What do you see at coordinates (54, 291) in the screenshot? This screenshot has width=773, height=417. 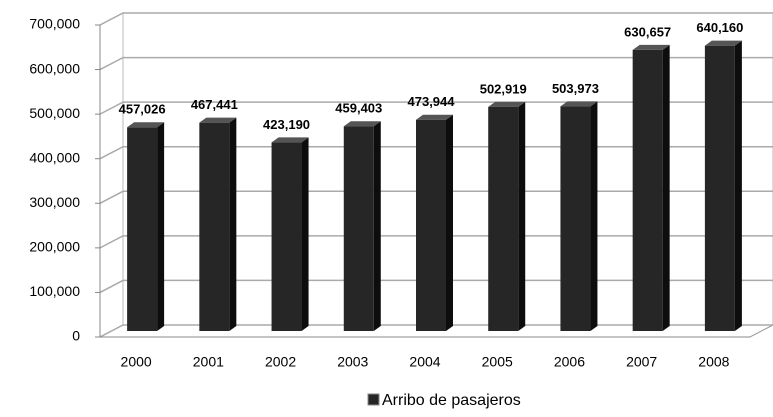 I see `y-tick-label: 100,000` at bounding box center [54, 291].